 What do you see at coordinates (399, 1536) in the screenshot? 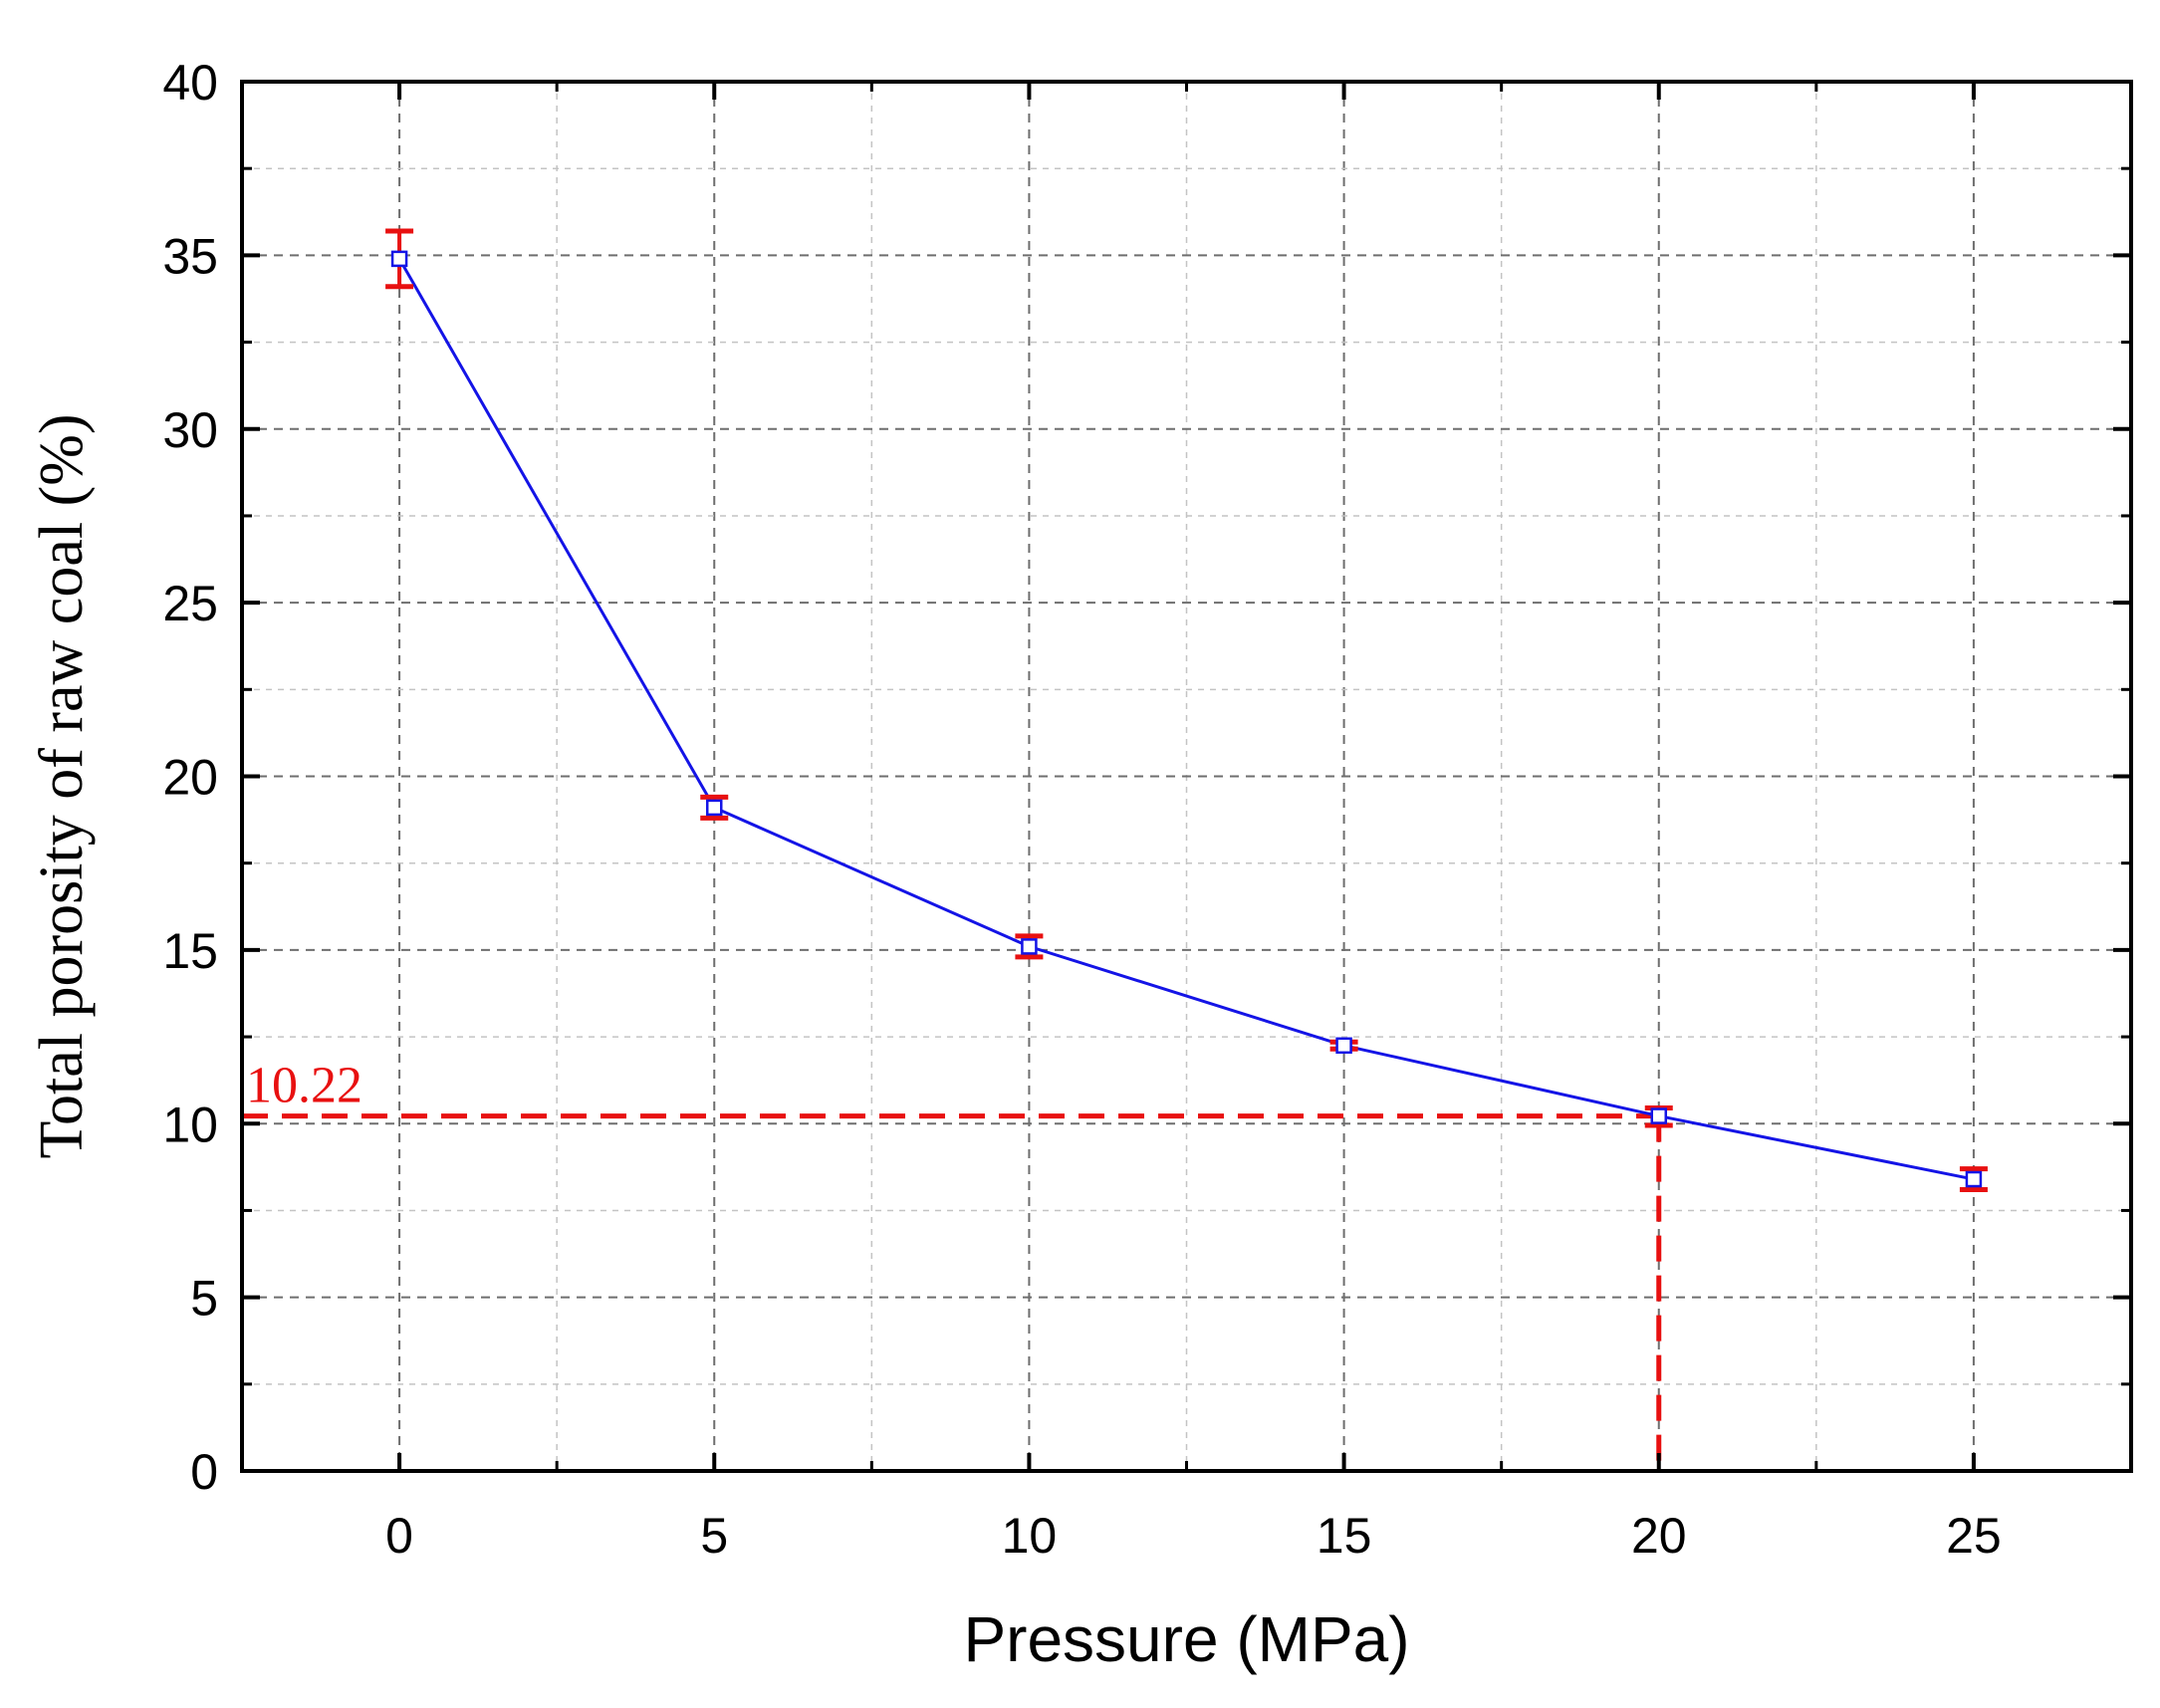
I see `x-tick-label: 0` at bounding box center [399, 1536].